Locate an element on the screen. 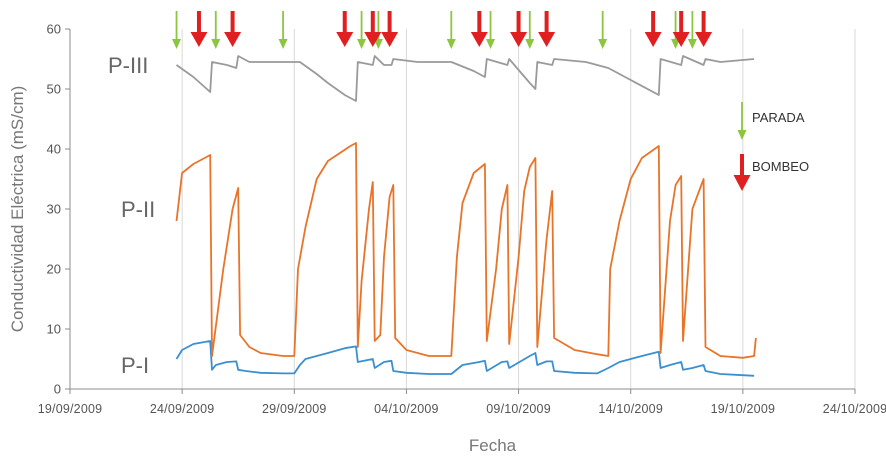  y-tick-label: 60 is located at coordinates (54, 29).